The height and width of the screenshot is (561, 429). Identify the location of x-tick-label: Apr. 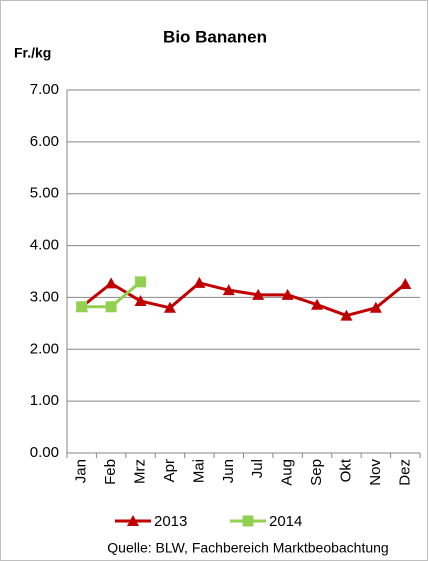
(169, 470).